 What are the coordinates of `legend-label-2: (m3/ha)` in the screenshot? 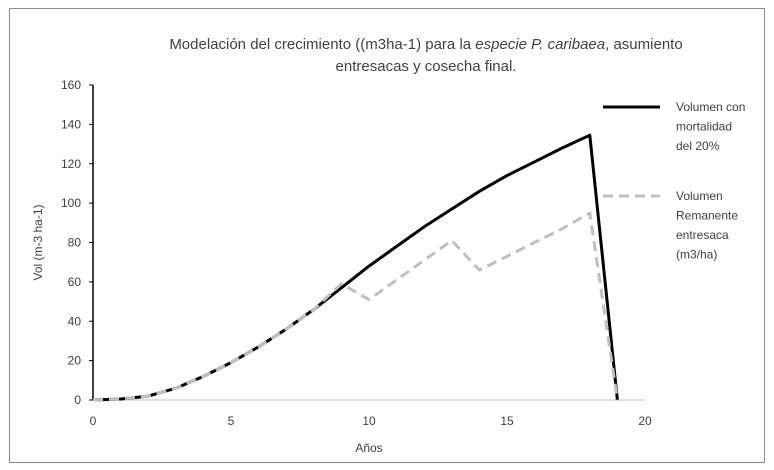 It's located at (696, 255).